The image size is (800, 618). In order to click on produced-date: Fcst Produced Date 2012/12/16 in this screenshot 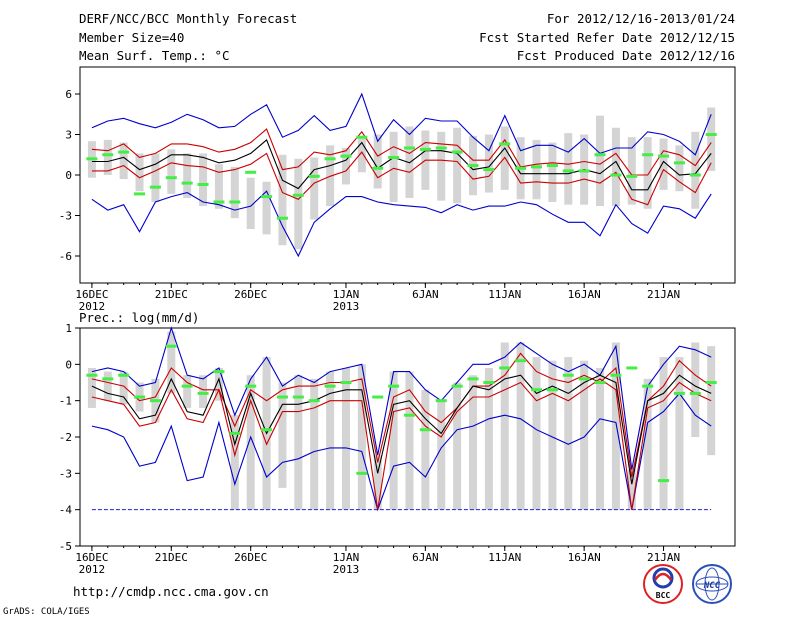, I will do `click(626, 55)`.